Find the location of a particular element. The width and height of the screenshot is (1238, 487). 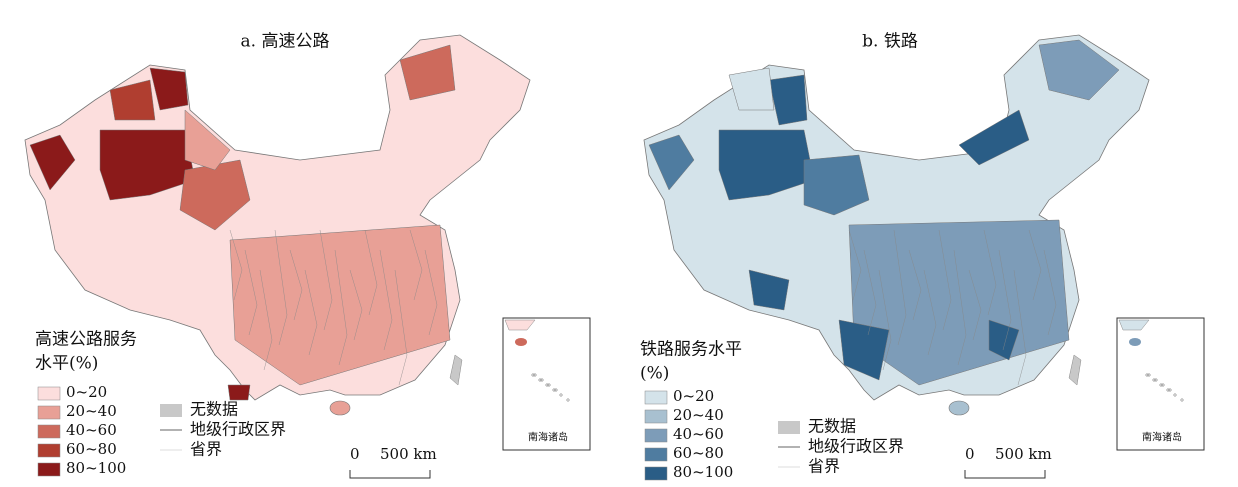

legend-label: 0~20 is located at coordinates (693, 396).